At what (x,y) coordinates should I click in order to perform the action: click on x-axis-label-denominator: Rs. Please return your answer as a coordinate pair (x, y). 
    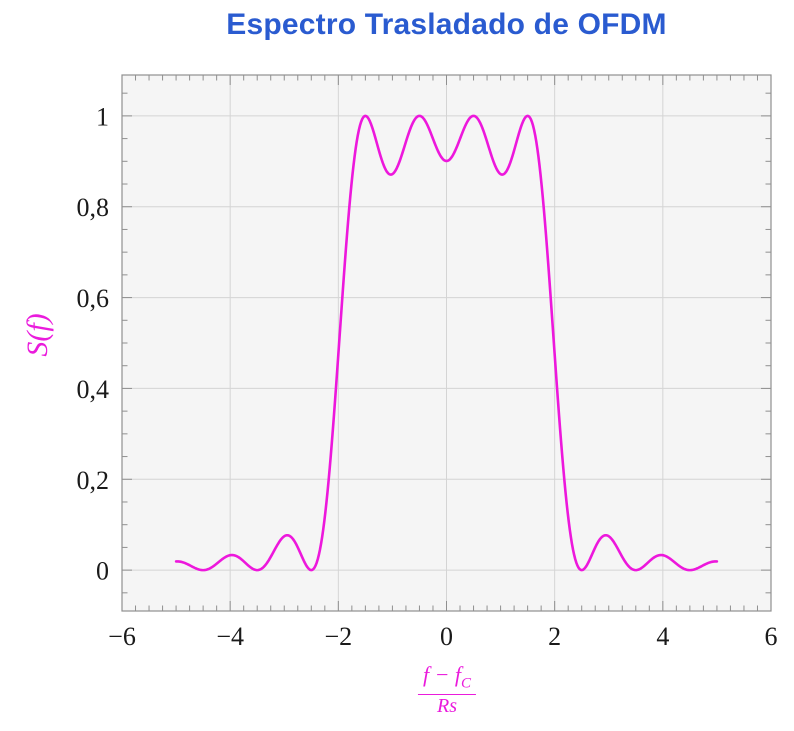
    Looking at the image, I should click on (447, 706).